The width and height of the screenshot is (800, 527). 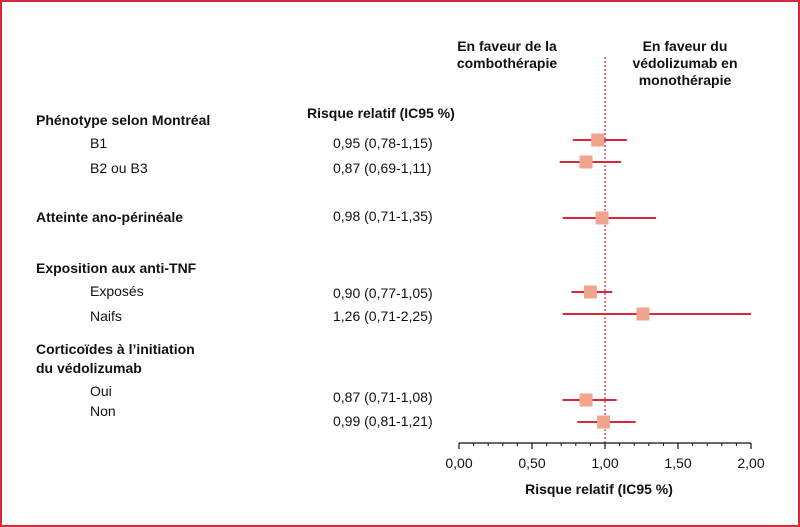 What do you see at coordinates (458, 463) in the screenshot?
I see `x-tick-label-0: 0,00` at bounding box center [458, 463].